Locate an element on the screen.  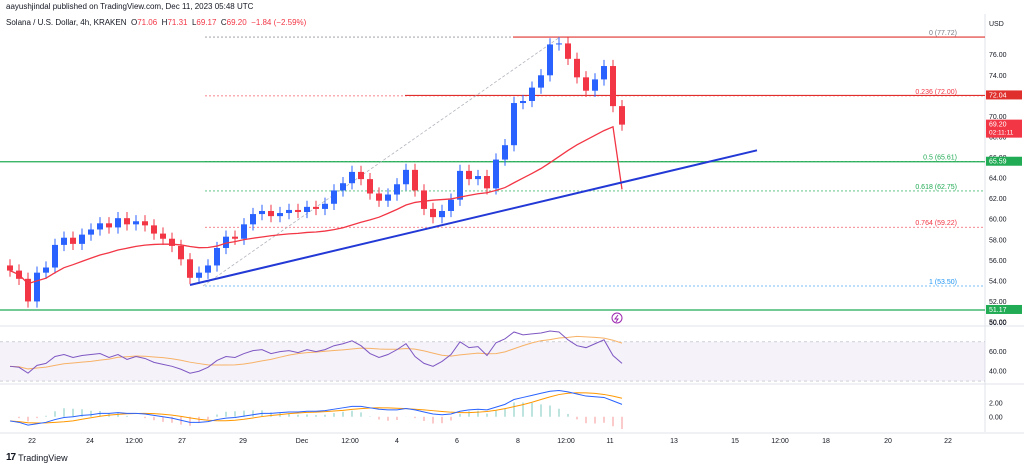
open-label: O is located at coordinates (134, 22).